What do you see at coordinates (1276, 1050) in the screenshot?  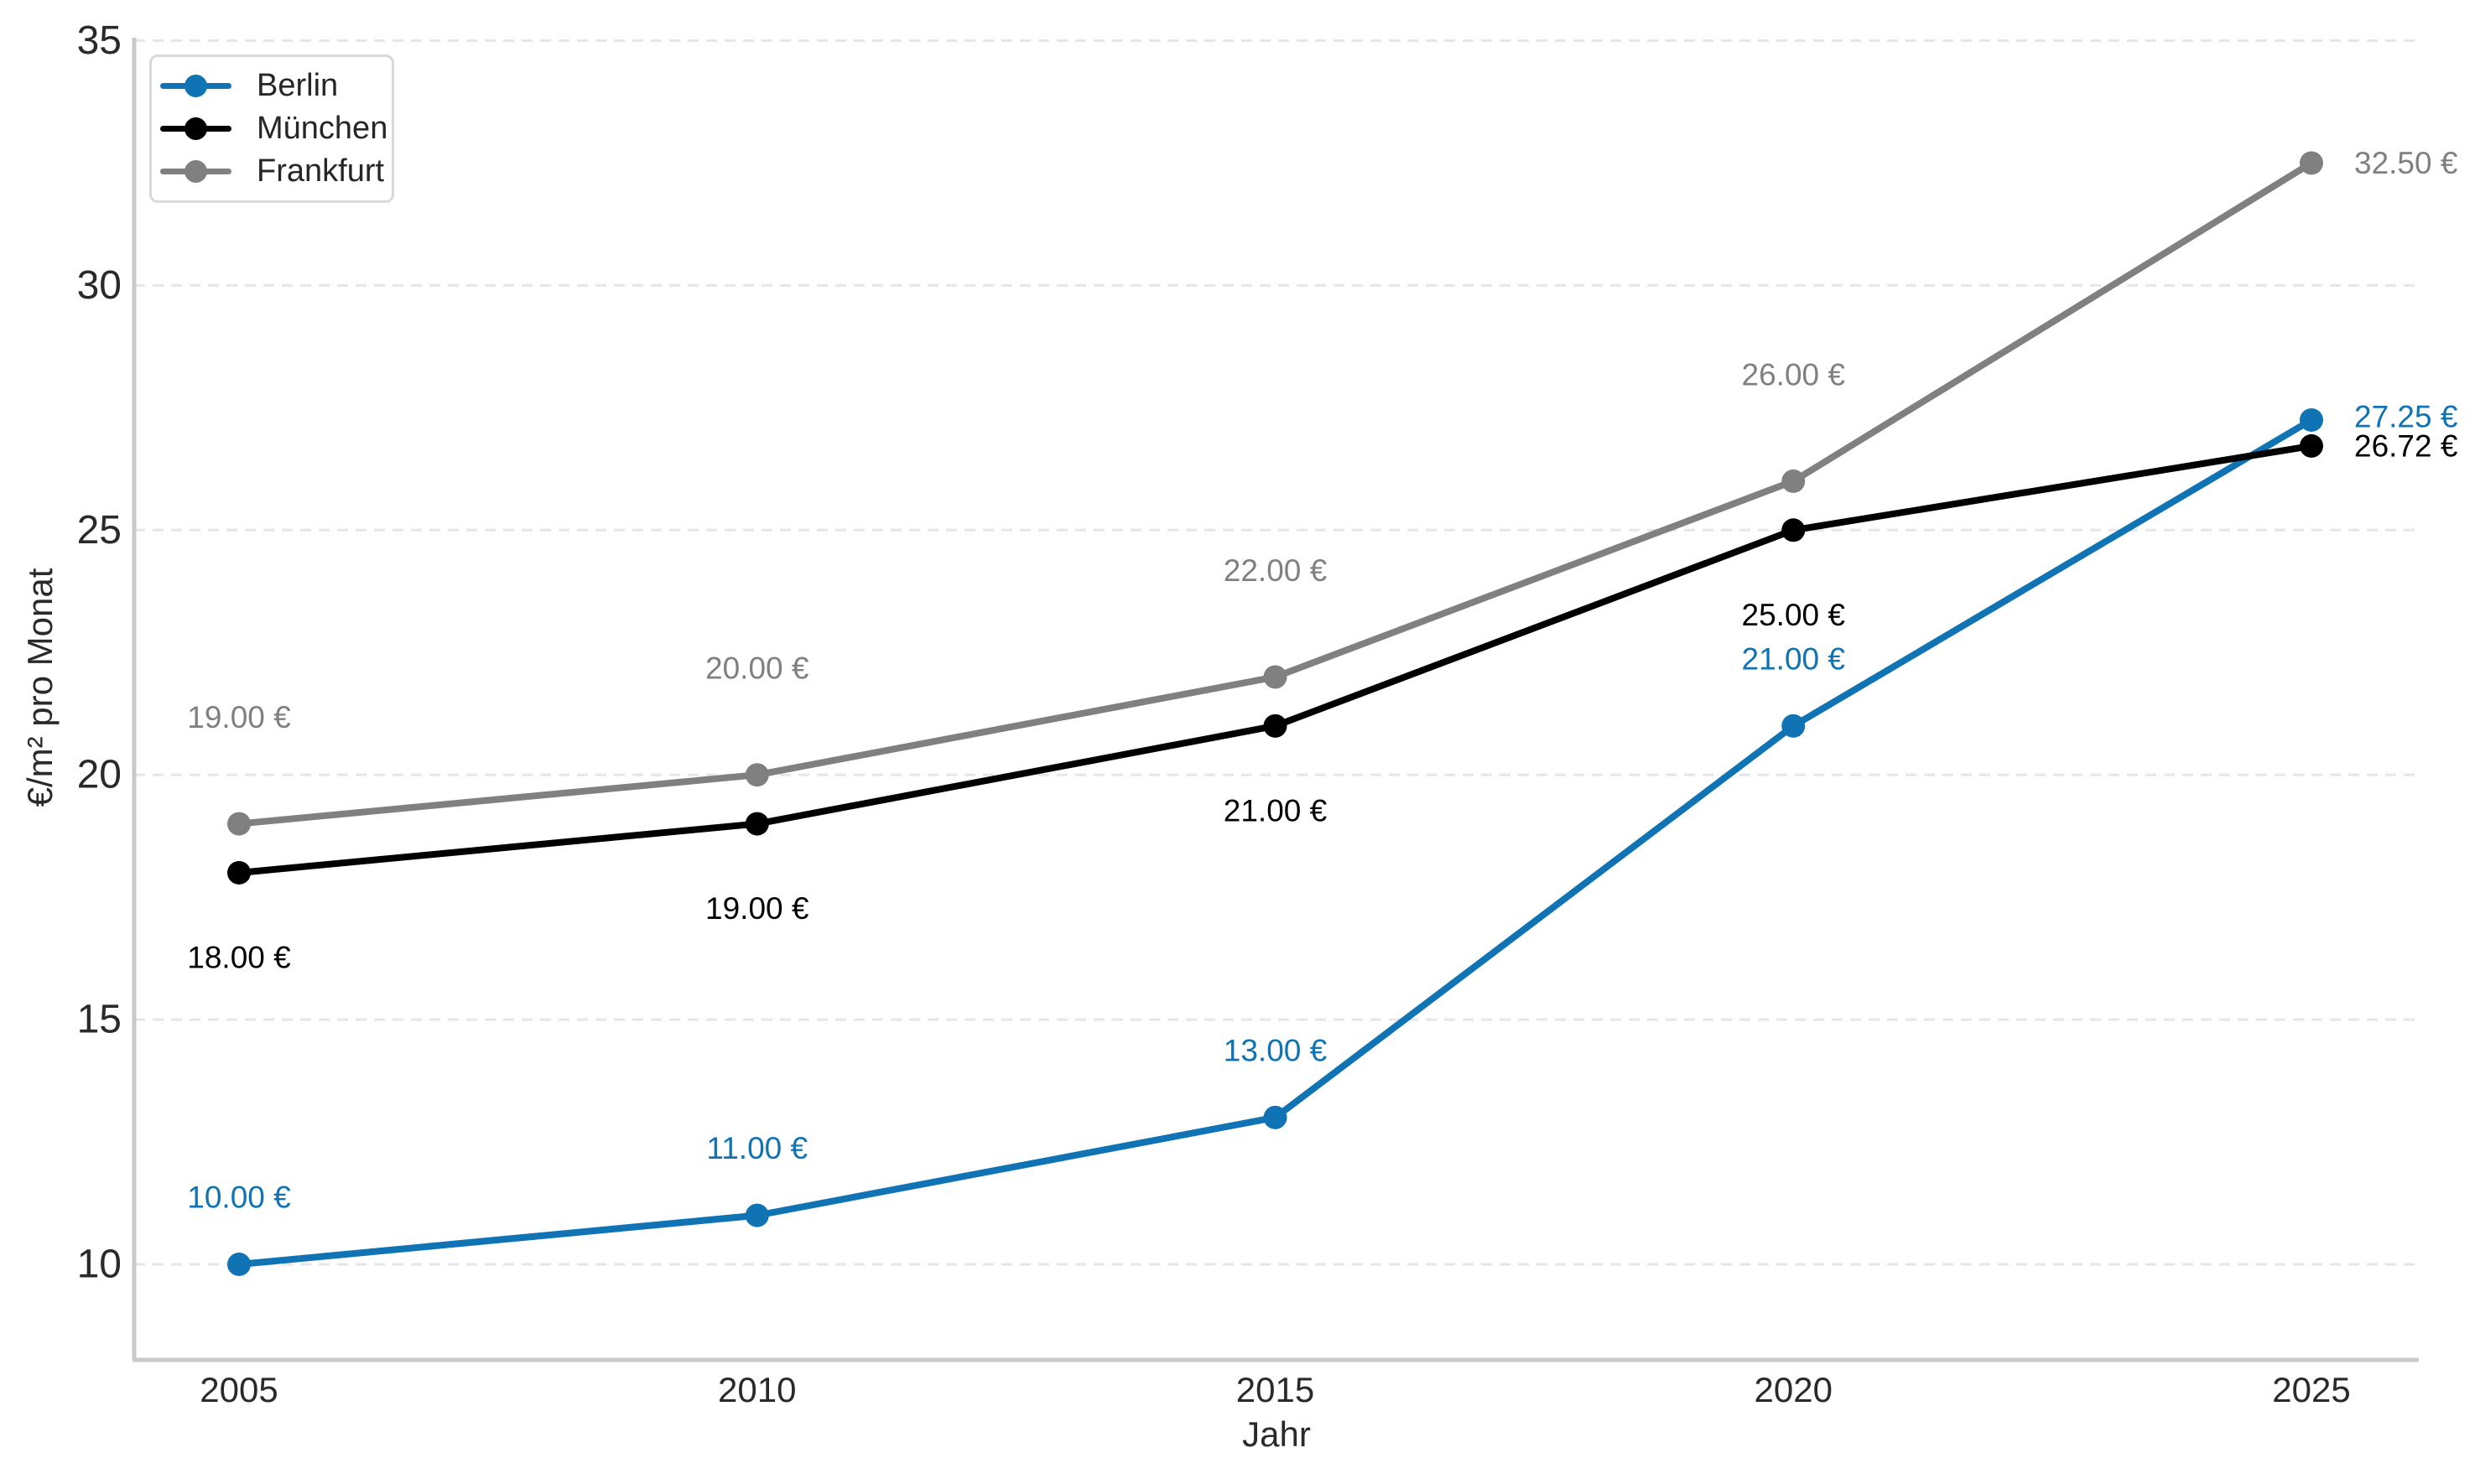 I see `data-label: 13.00 €` at bounding box center [1276, 1050].